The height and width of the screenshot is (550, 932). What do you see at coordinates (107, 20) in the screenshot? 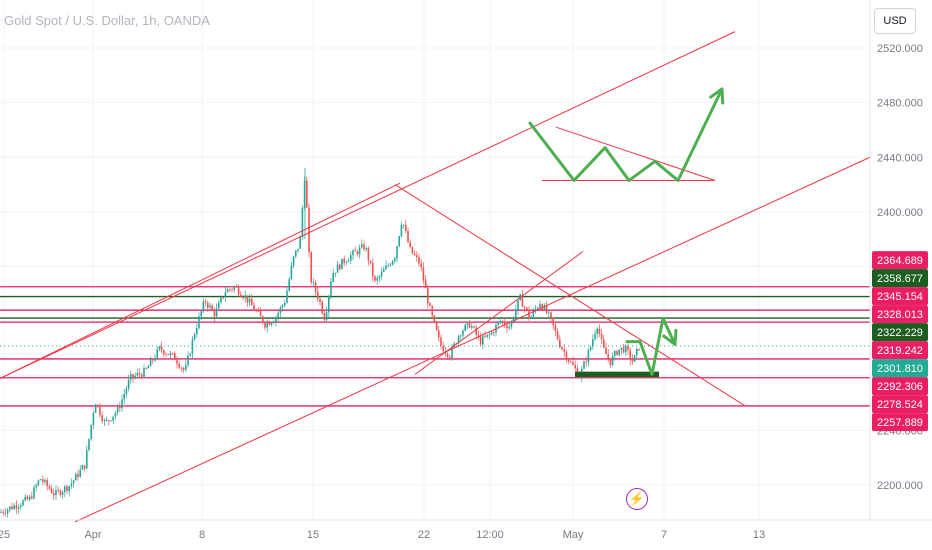
I see `symbol-title: Gold Spot / U.S. Dollar, 1h, OANDA` at bounding box center [107, 20].